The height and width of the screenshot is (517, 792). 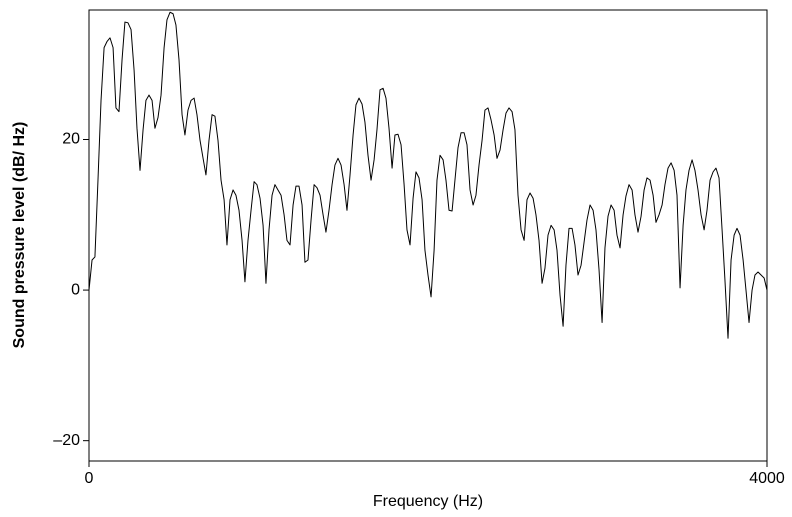 What do you see at coordinates (767, 478) in the screenshot?
I see `x-tick-label: 4000` at bounding box center [767, 478].